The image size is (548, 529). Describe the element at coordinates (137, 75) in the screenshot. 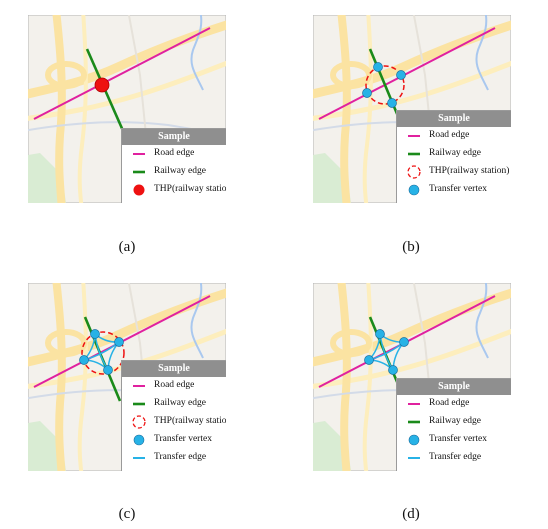

I see `minor-road` at that location.